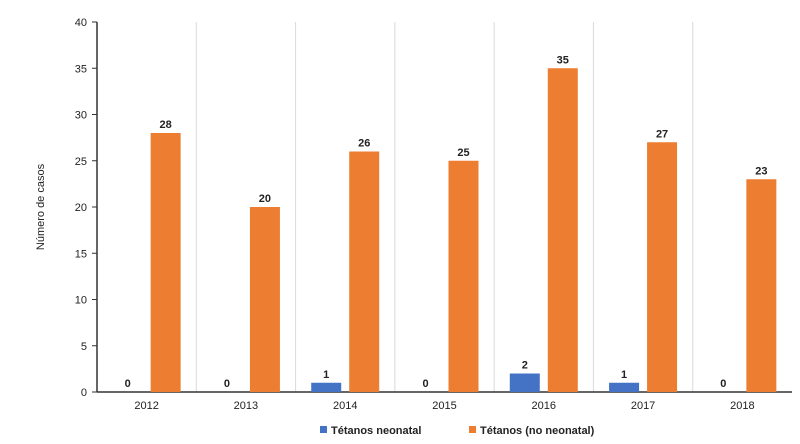  I want to click on y-tick-label: 0, so click(84, 393).